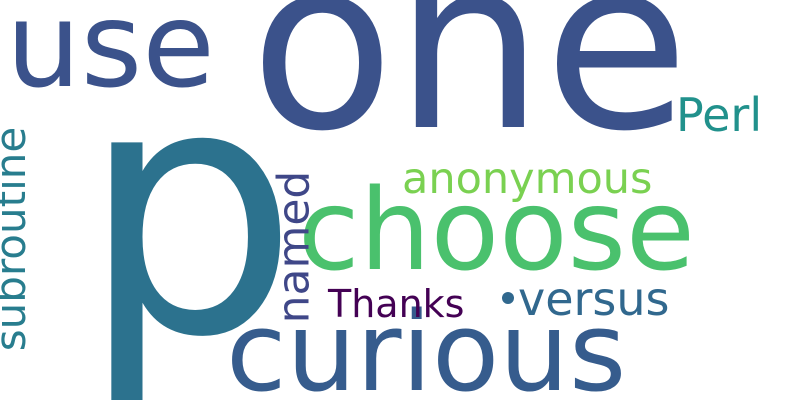  Describe the element at coordinates (594, 299) in the screenshot. I see `word-versus: versus` at that location.